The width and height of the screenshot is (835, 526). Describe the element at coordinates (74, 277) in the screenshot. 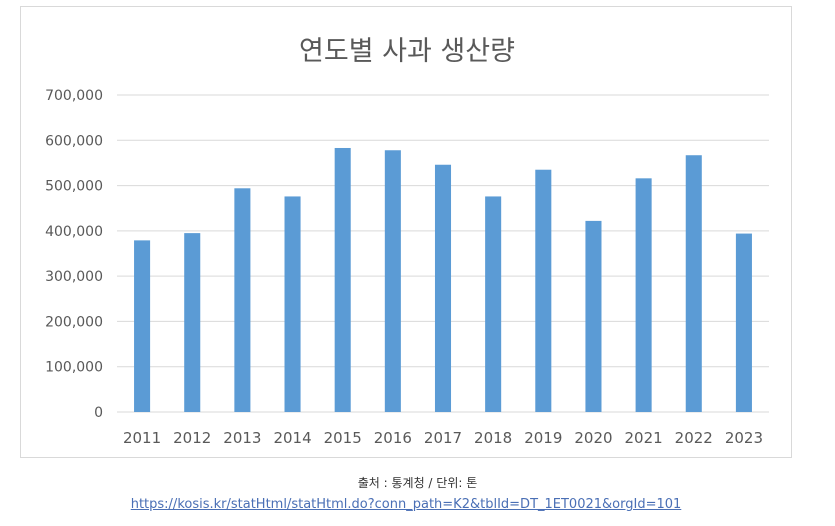

I see `y-tick-label: 300,000` at that location.